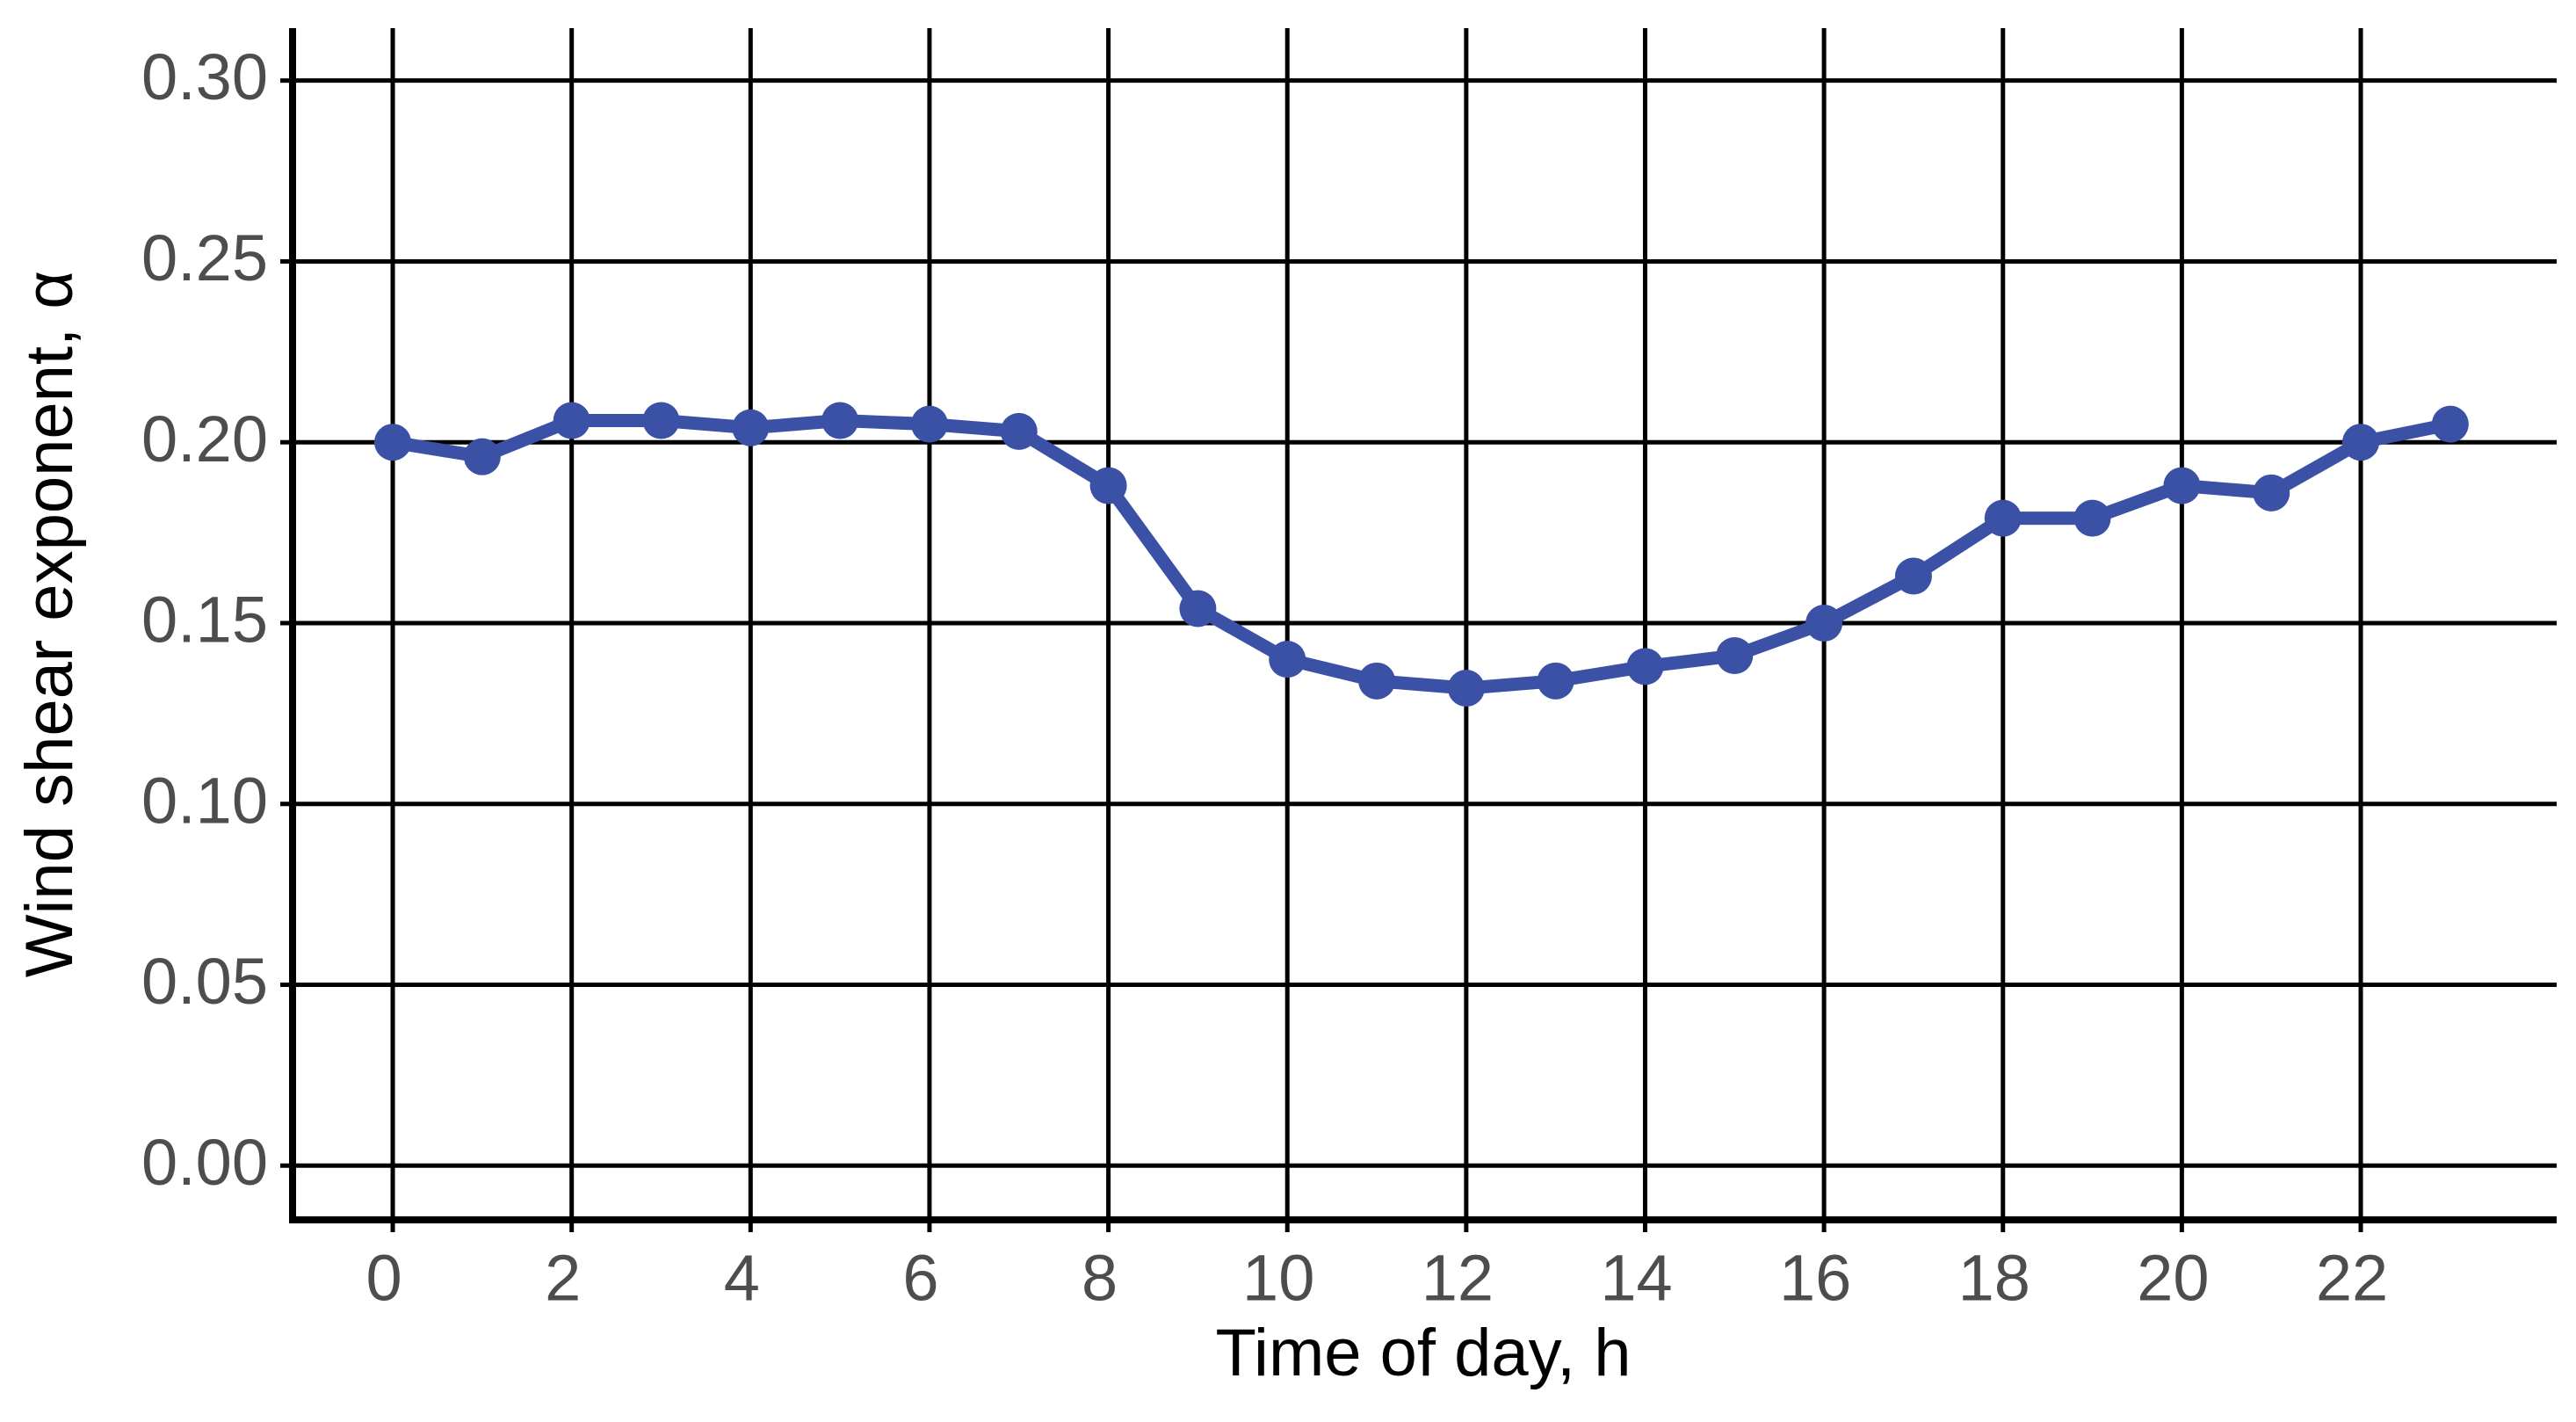 The width and height of the screenshot is (2576, 1422). I want to click on x-tick-label: 12, so click(1458, 1278).